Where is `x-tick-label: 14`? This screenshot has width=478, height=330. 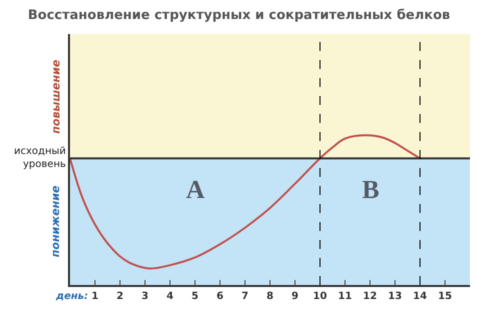 x-tick-label: 14 is located at coordinates (420, 296).